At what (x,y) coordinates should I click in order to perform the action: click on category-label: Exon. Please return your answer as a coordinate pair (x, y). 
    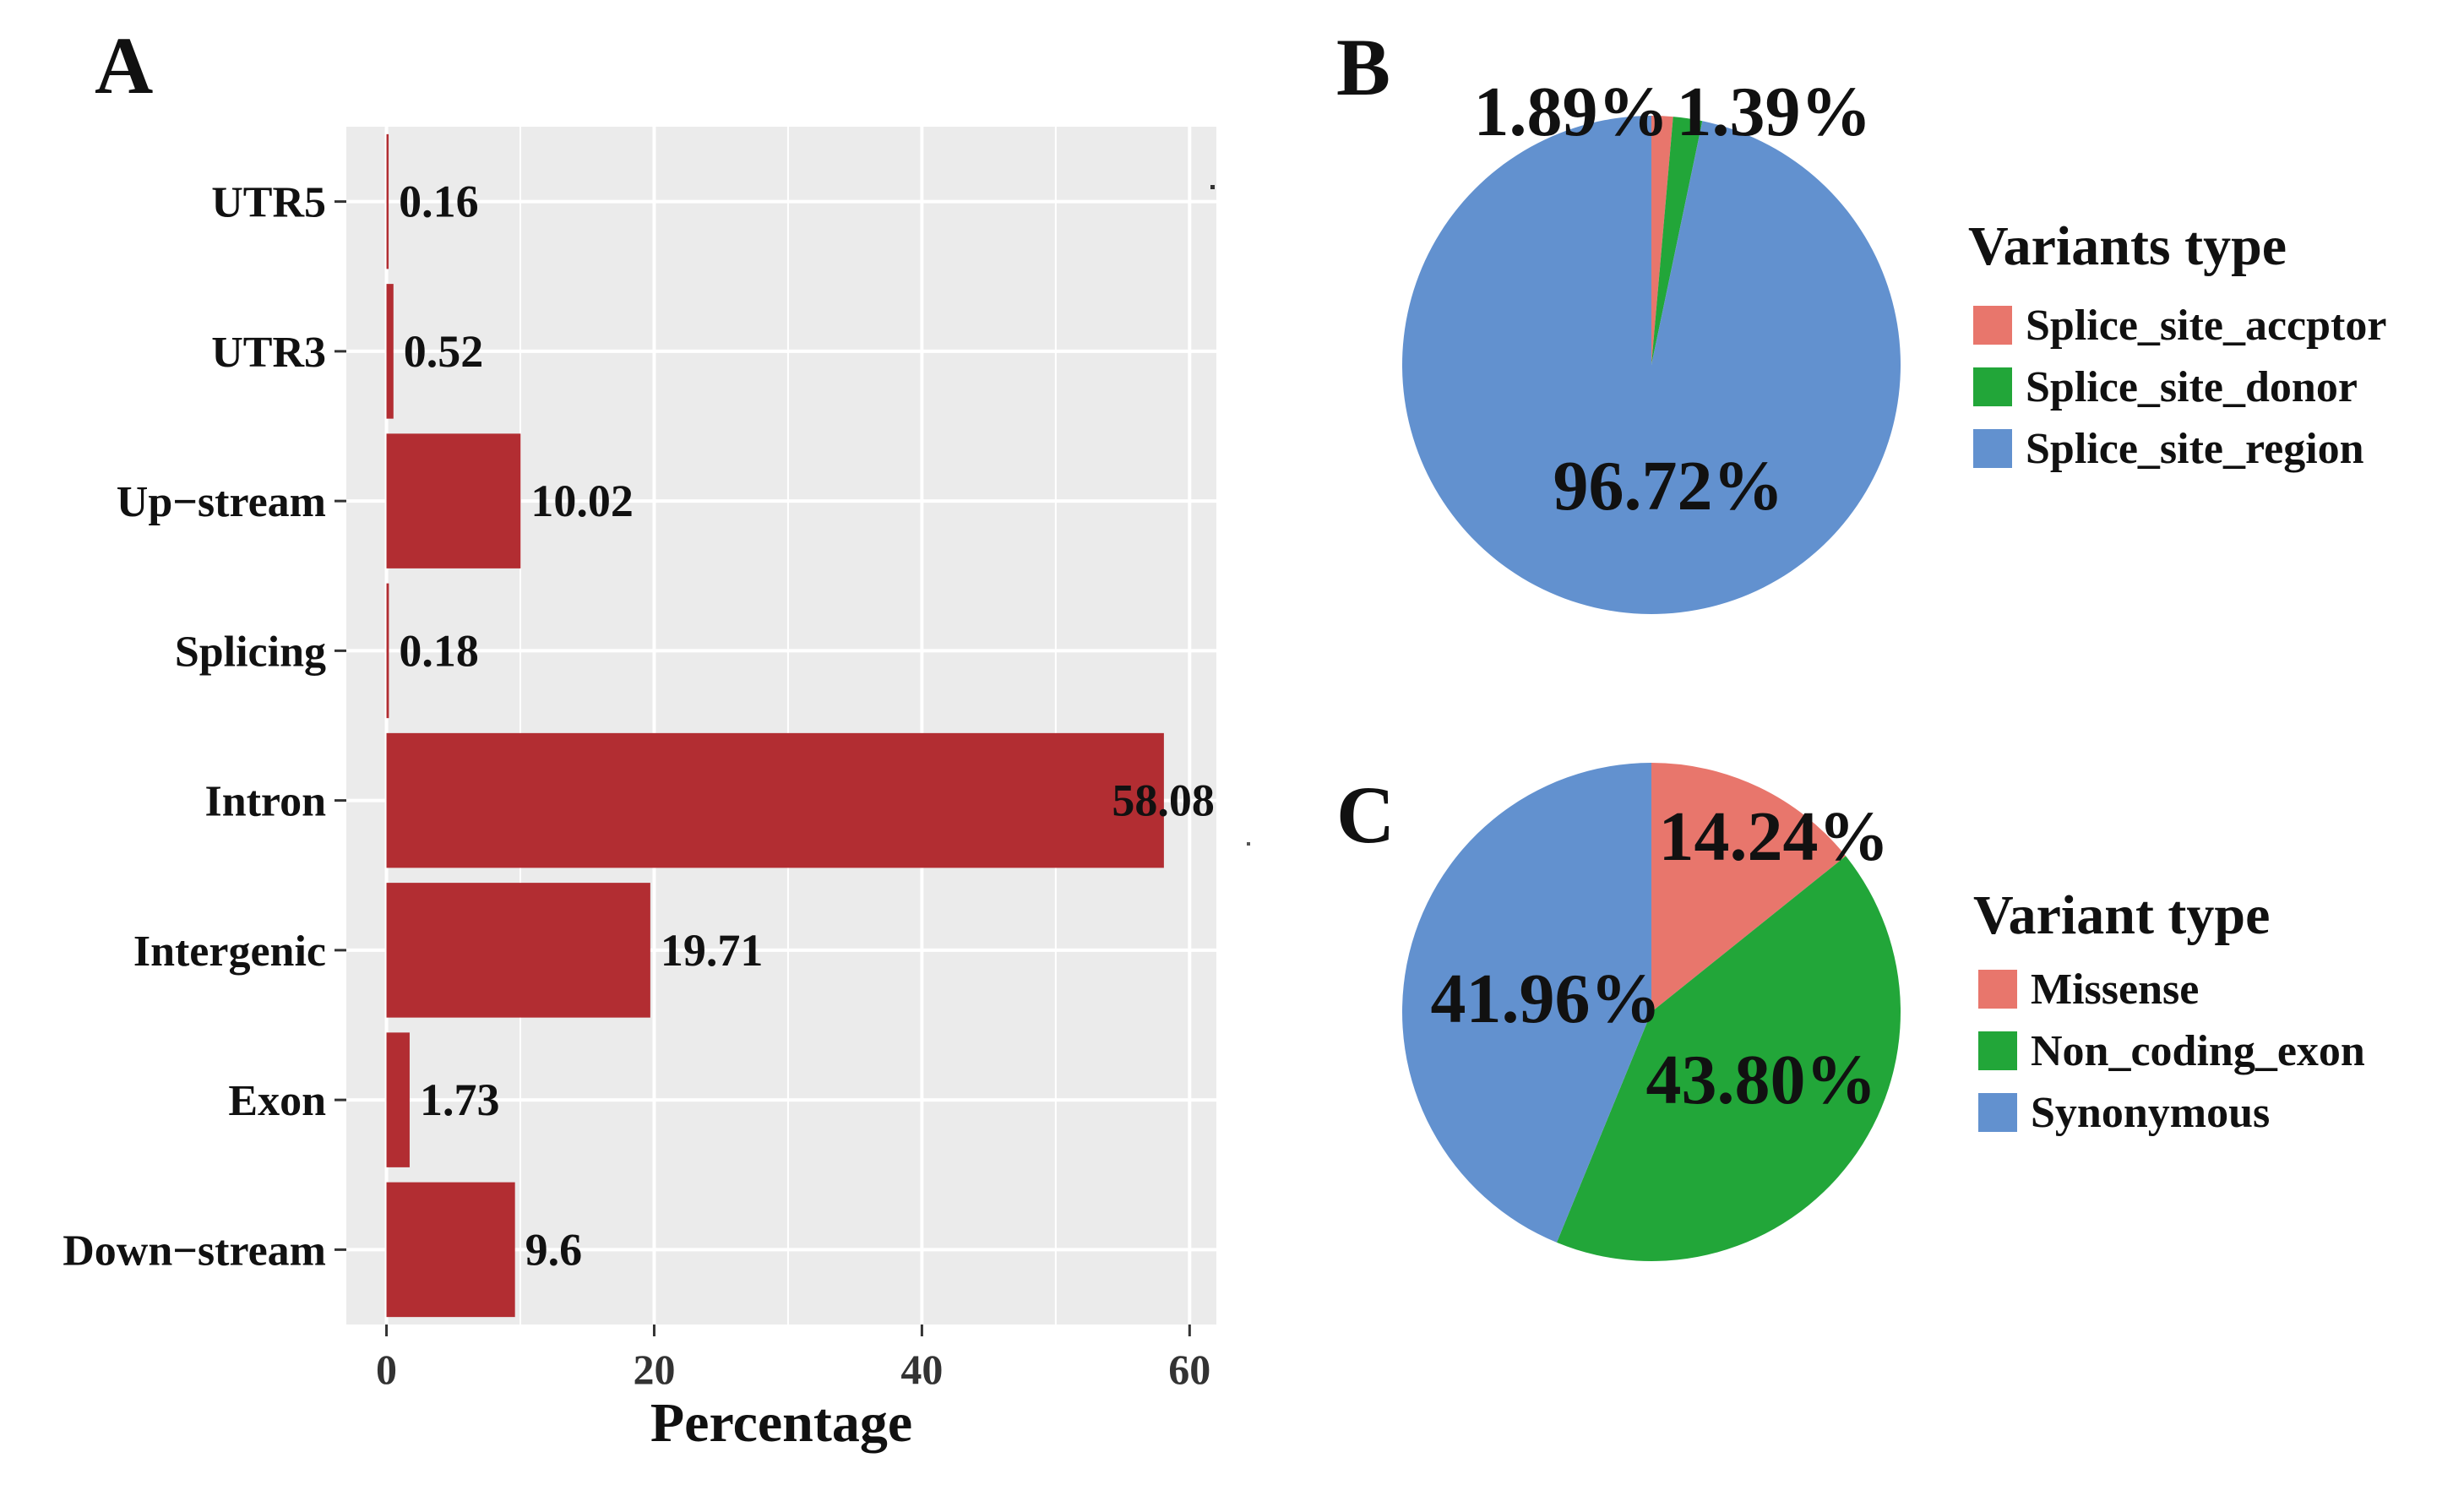
    Looking at the image, I should click on (277, 1101).